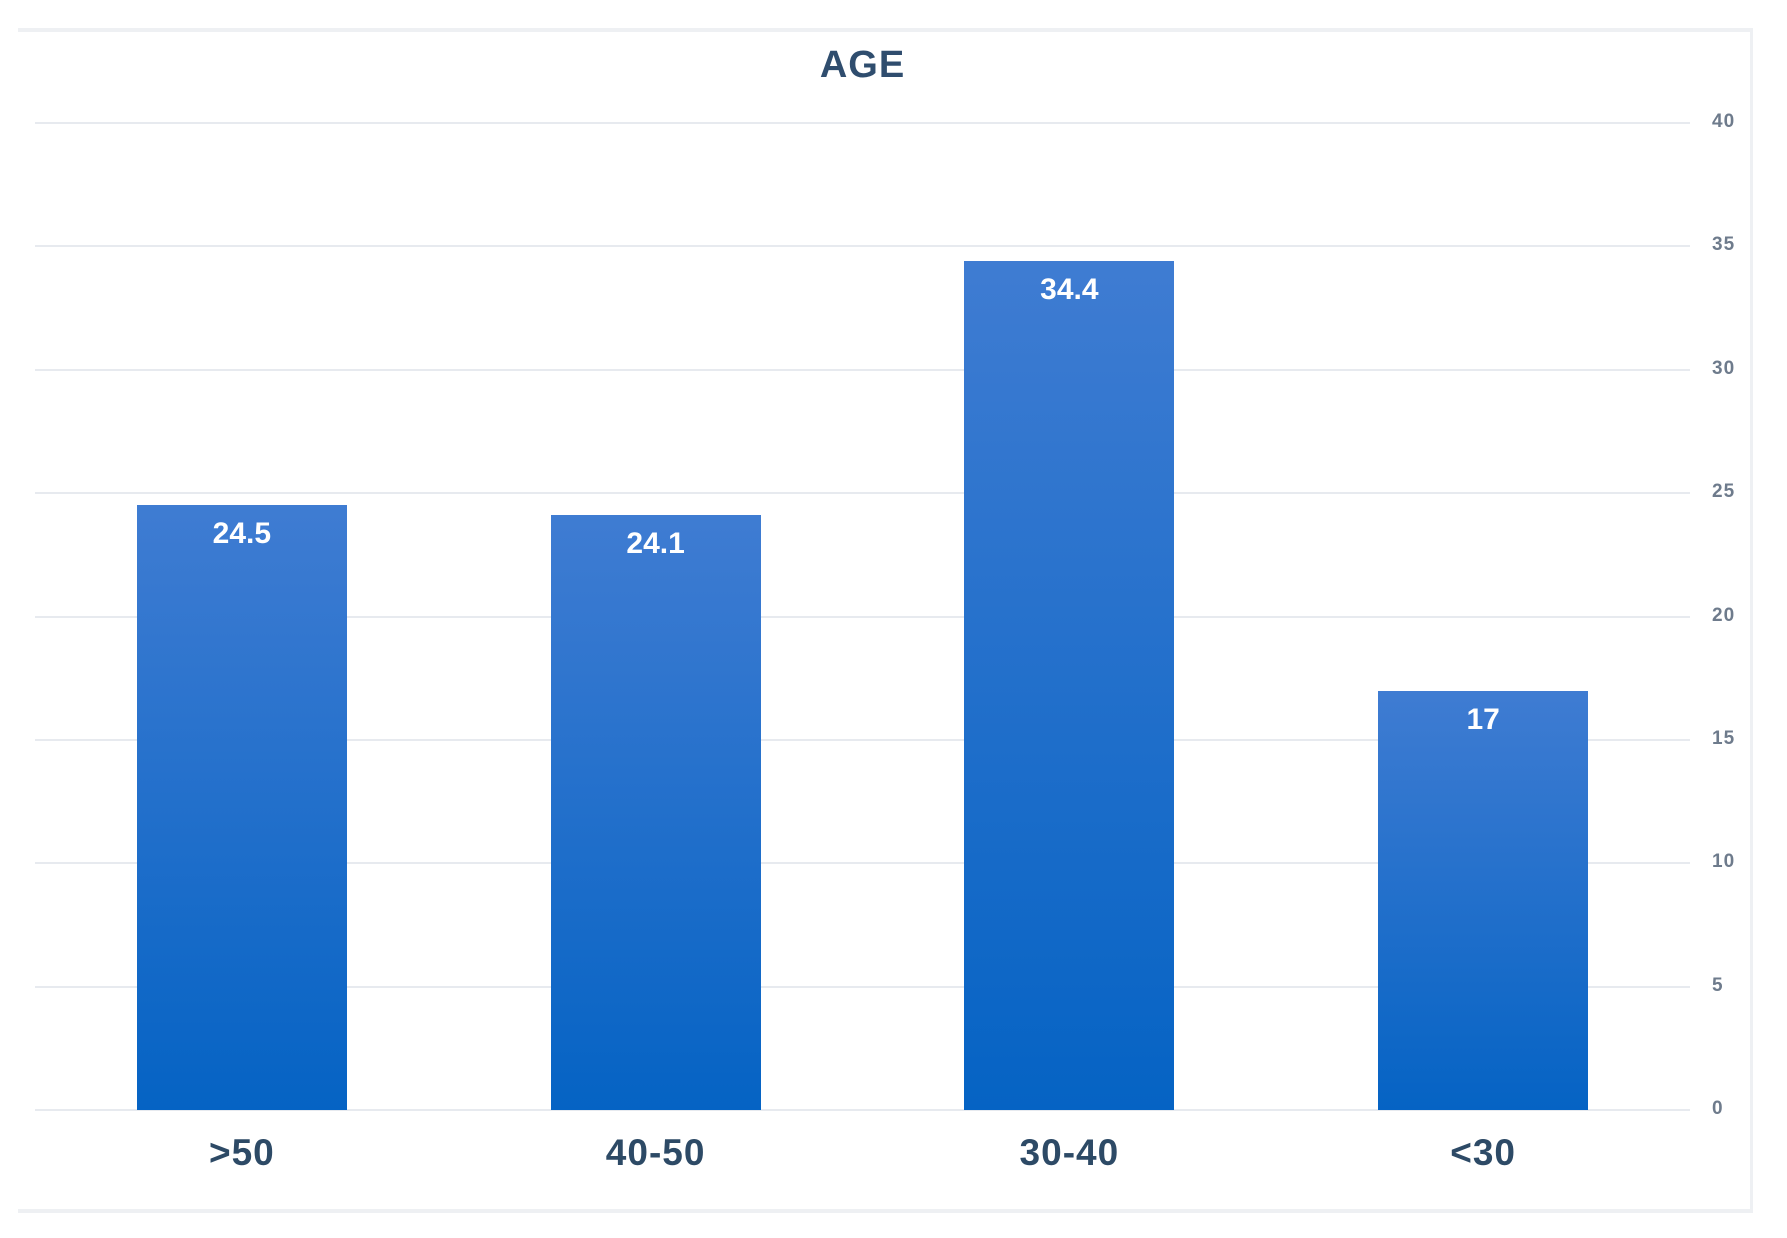 The height and width of the screenshot is (1238, 1787). I want to click on x-category-label: >50, so click(241, 1152).